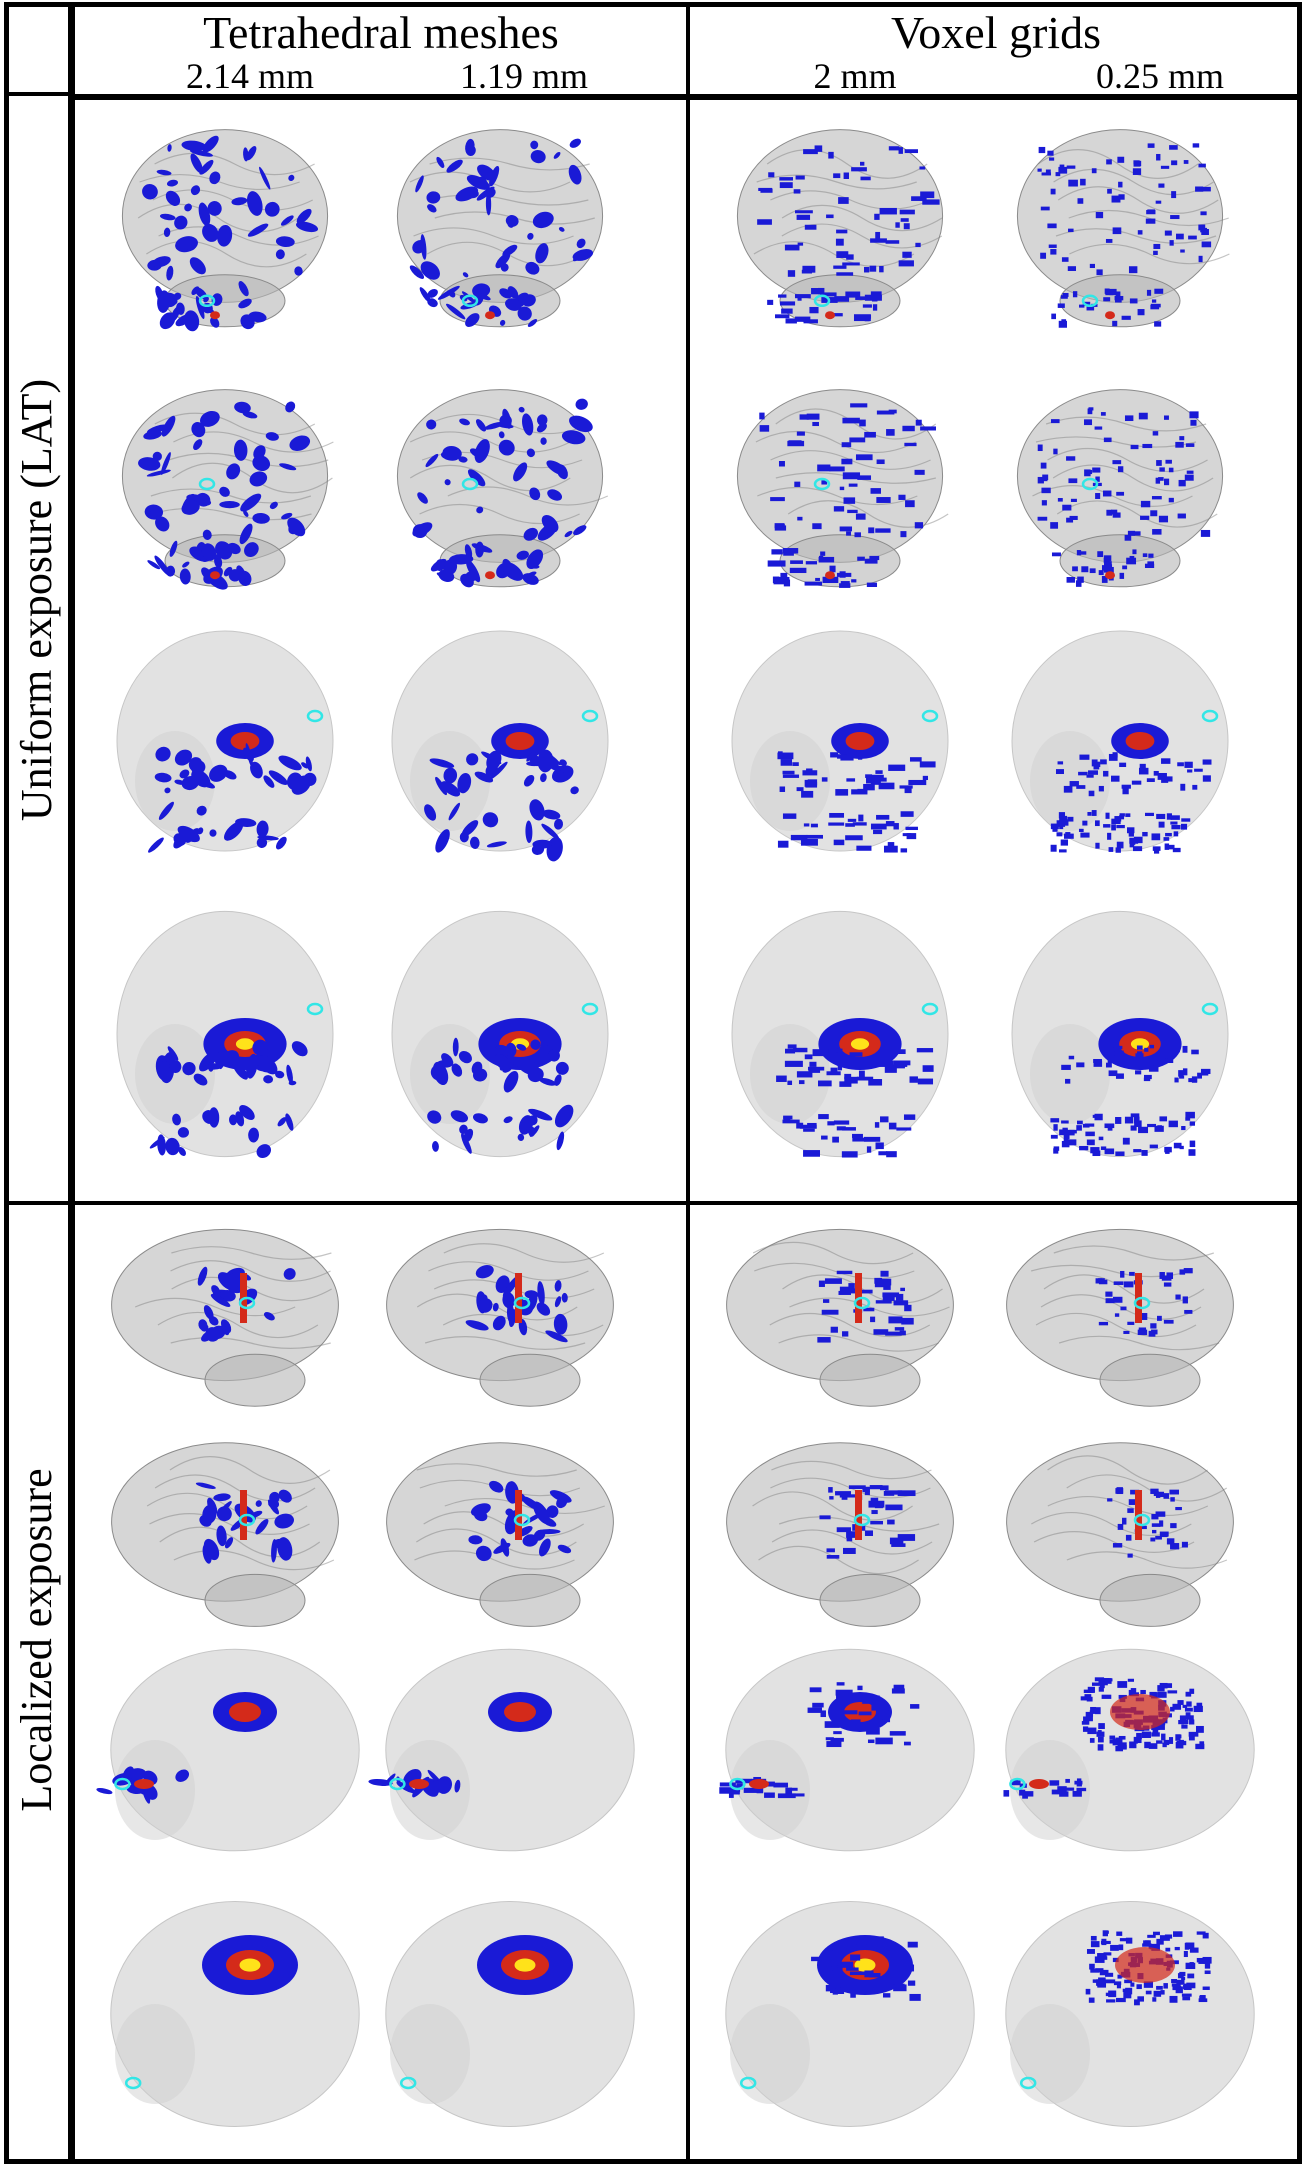 The height and width of the screenshot is (2166, 1304). What do you see at coordinates (510, 2014) in the screenshot?
I see `panel-head-side-oblique-tet-1.19mm` at bounding box center [510, 2014].